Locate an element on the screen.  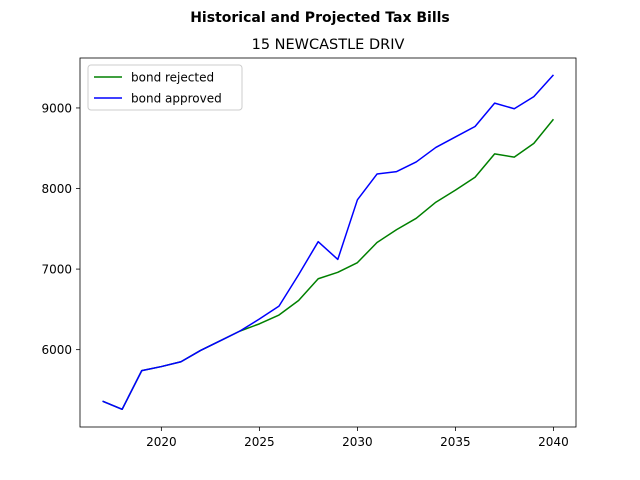
x-tick-label-4: 2040 is located at coordinates (553, 442).